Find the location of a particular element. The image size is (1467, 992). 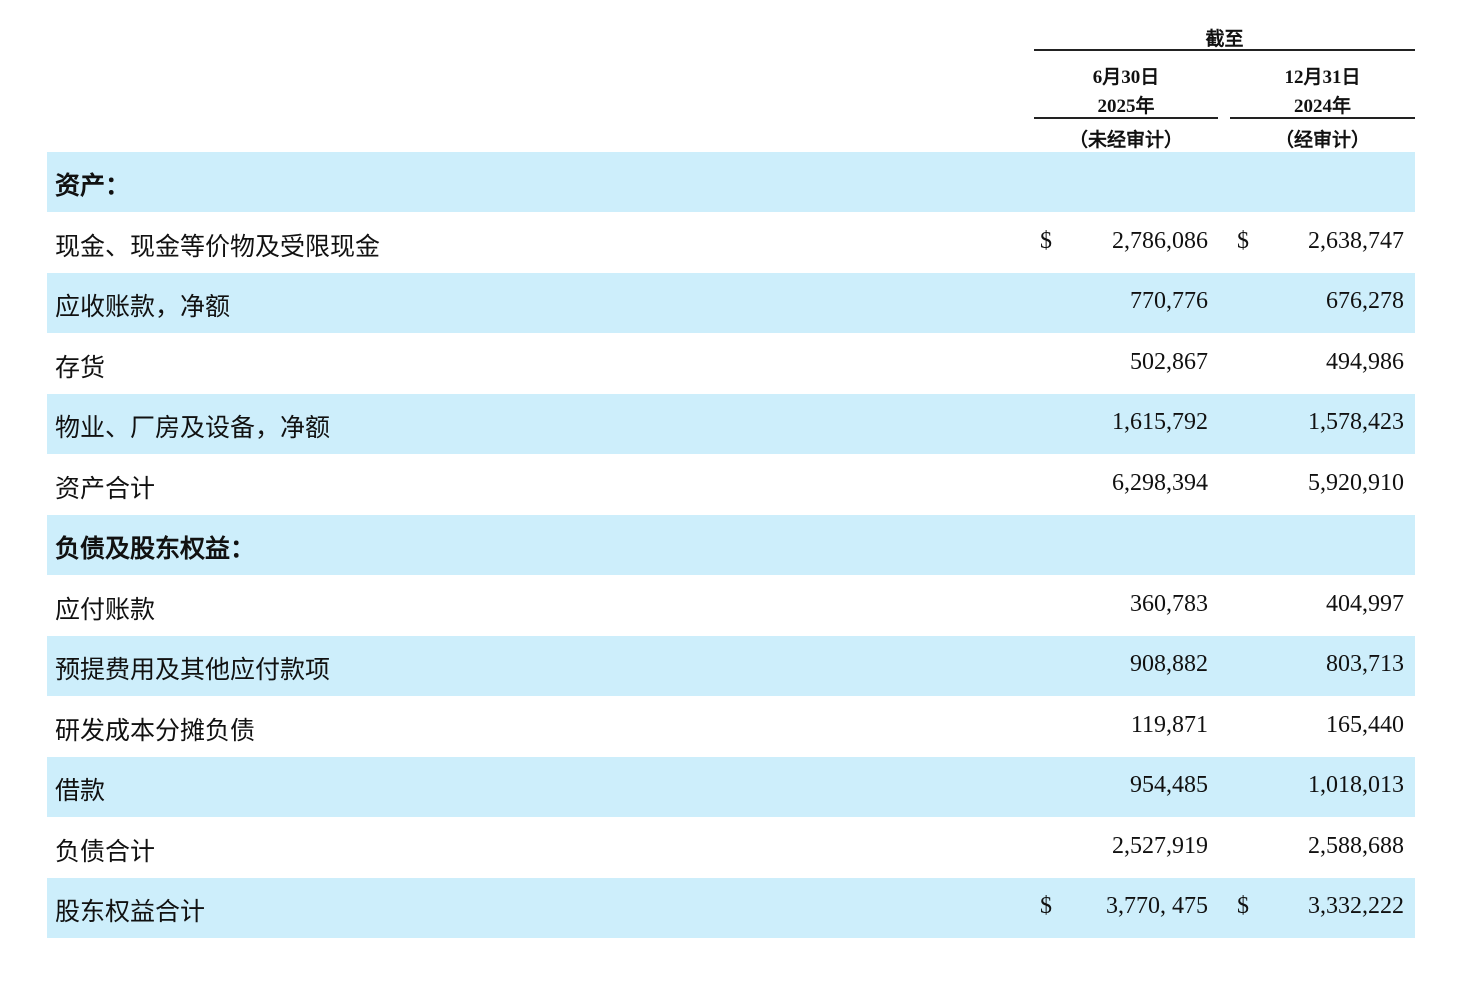

row-label: 现金、现金等价物及受限现金 is located at coordinates (218, 247).